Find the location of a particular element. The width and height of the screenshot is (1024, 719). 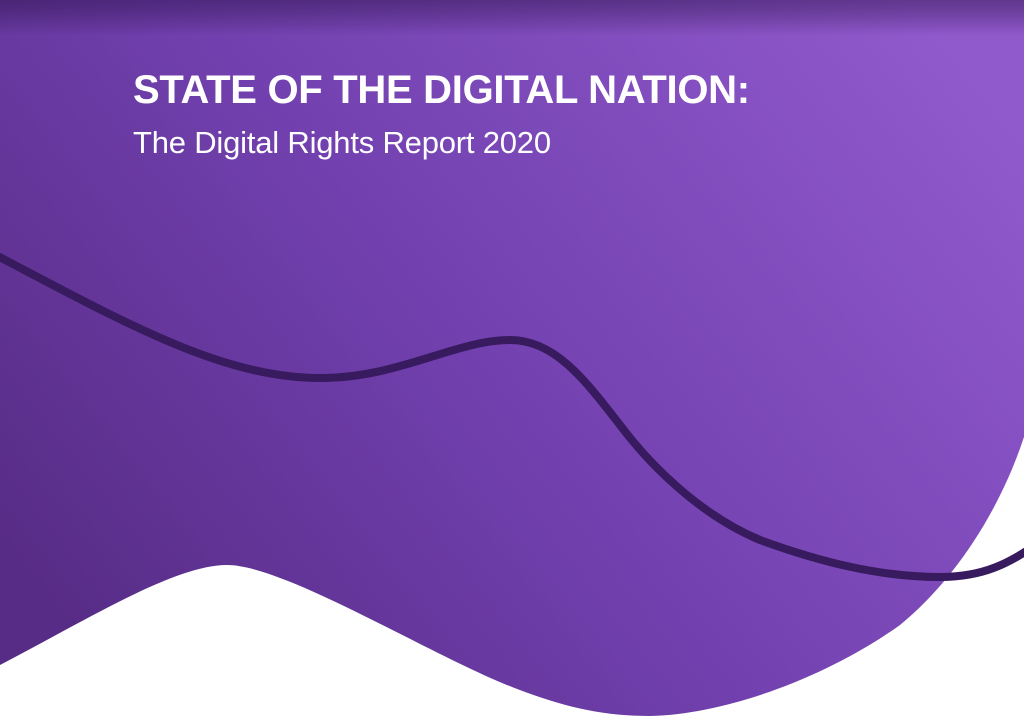

report-title: STATE OF THE DIGITAL NATION: is located at coordinates (441, 90).